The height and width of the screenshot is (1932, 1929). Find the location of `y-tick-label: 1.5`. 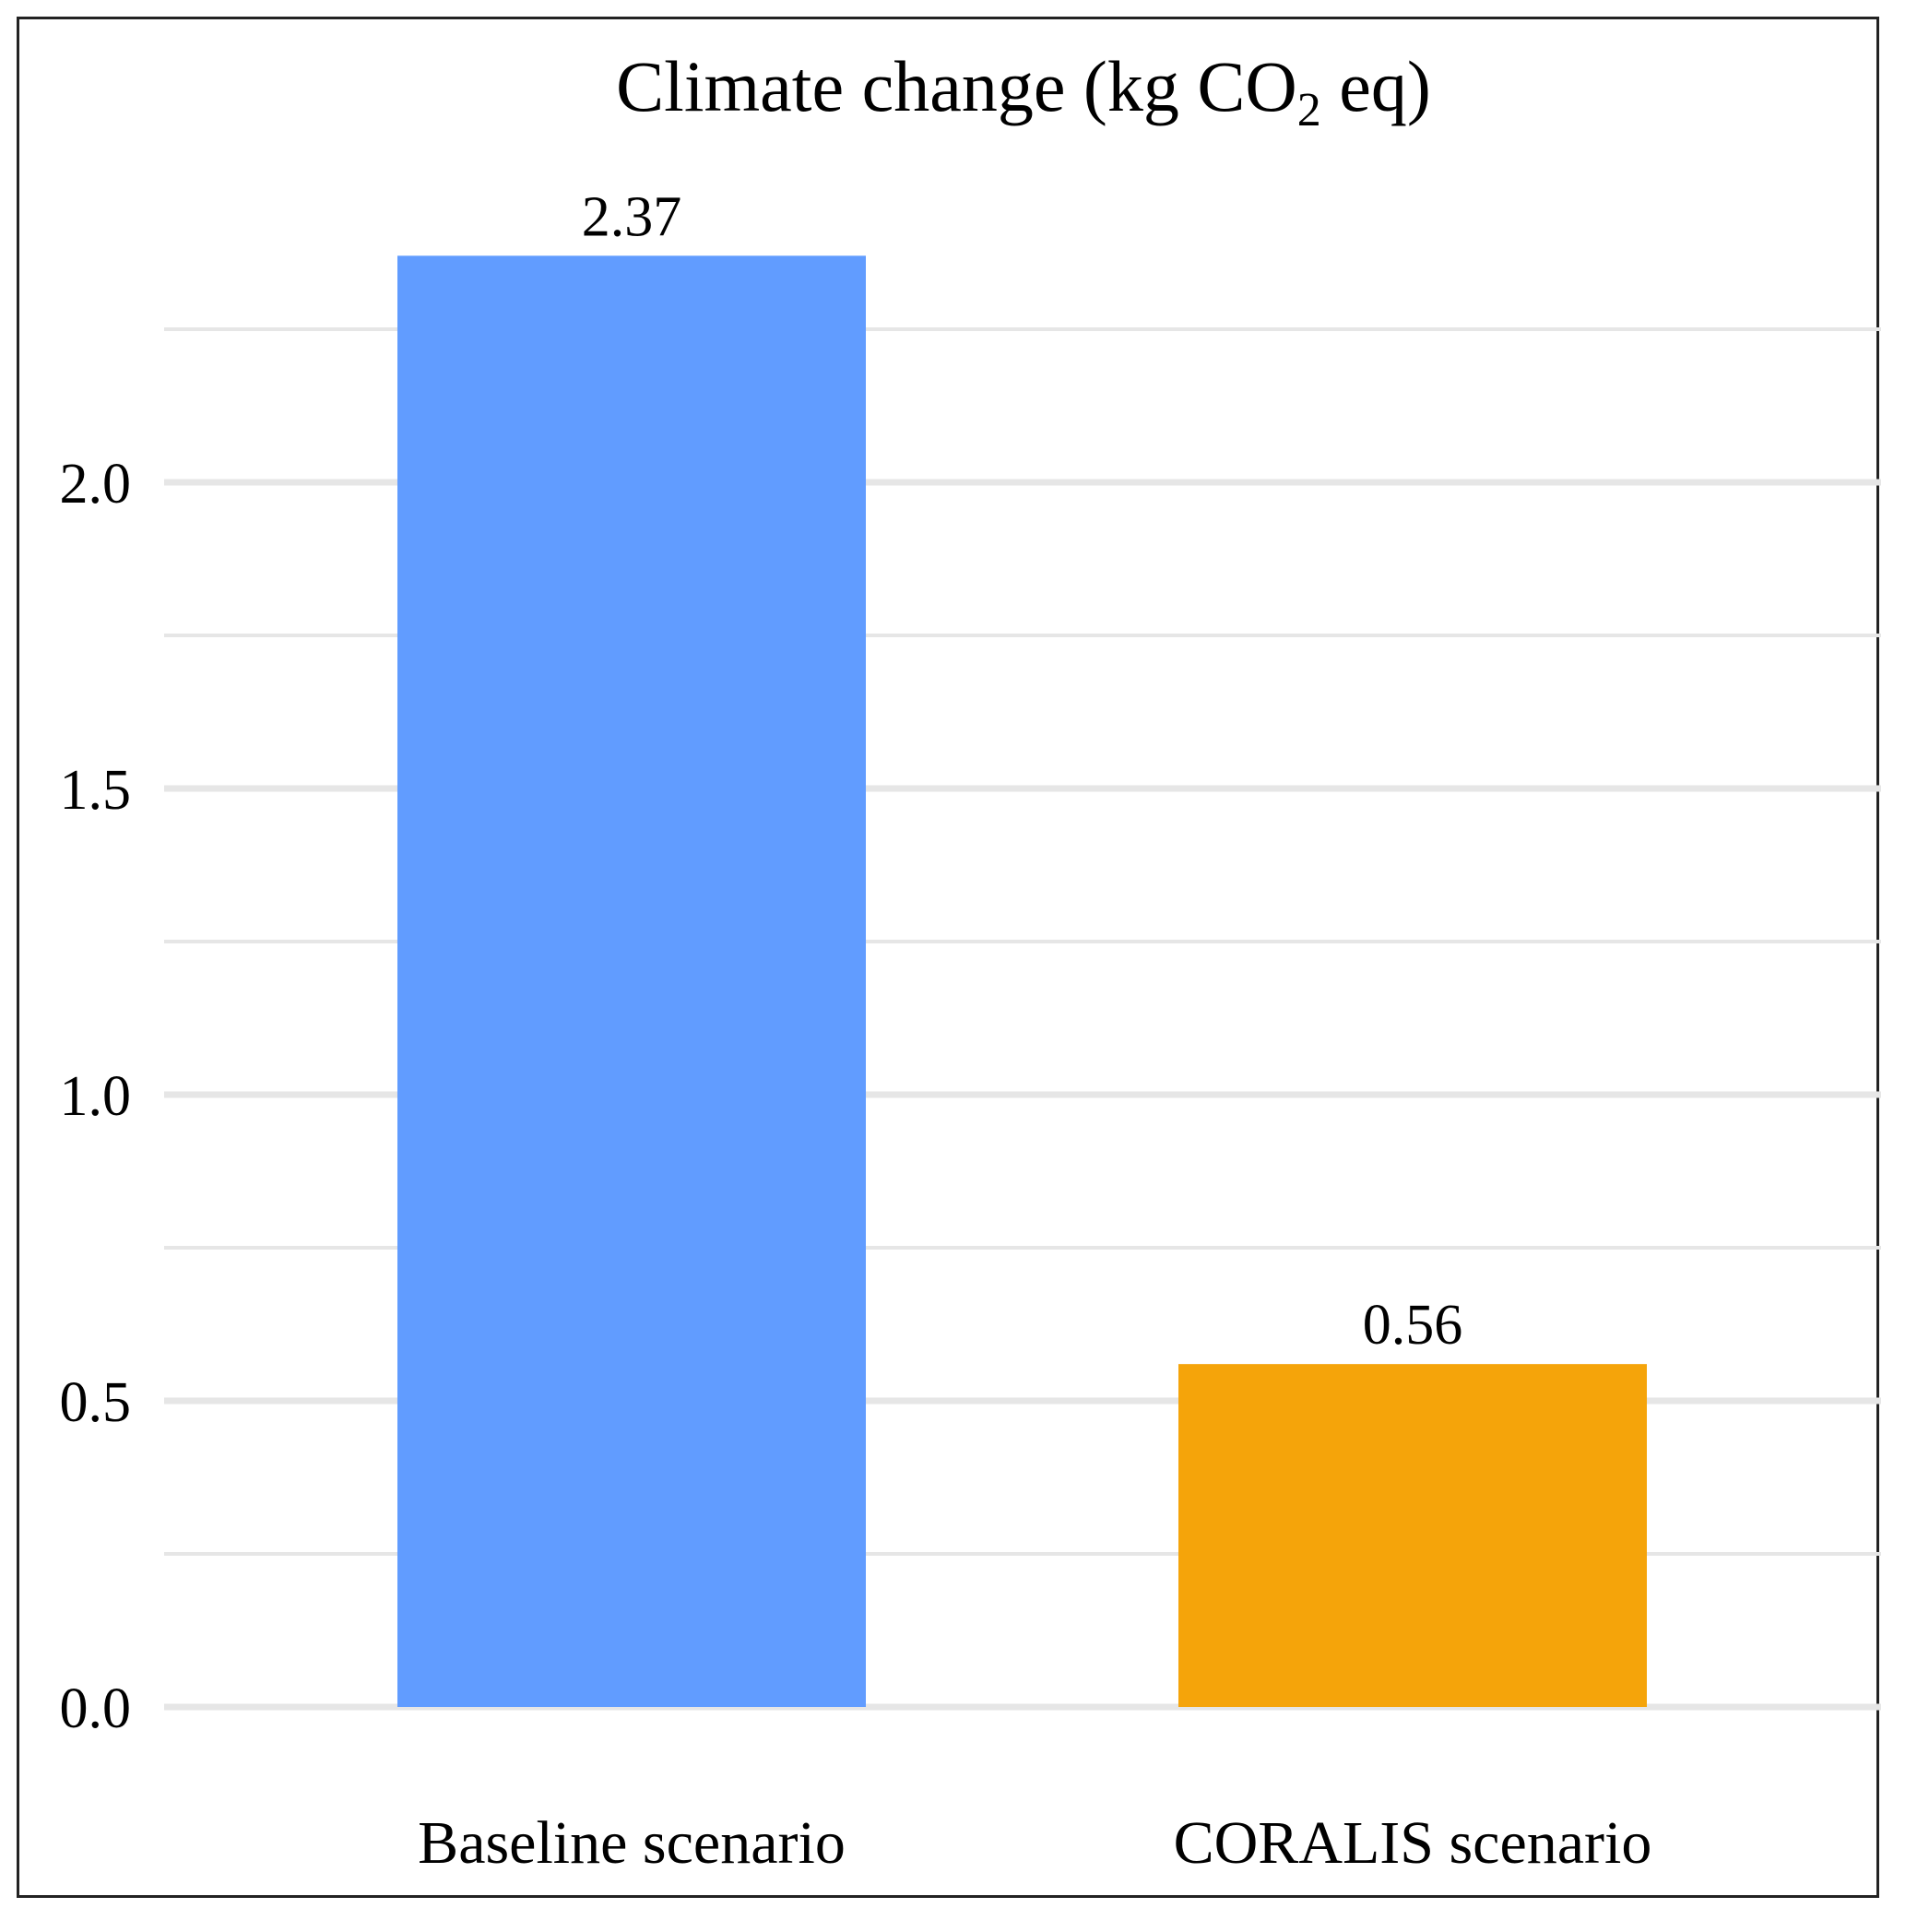

y-tick-label: 1.5 is located at coordinates (96, 790).